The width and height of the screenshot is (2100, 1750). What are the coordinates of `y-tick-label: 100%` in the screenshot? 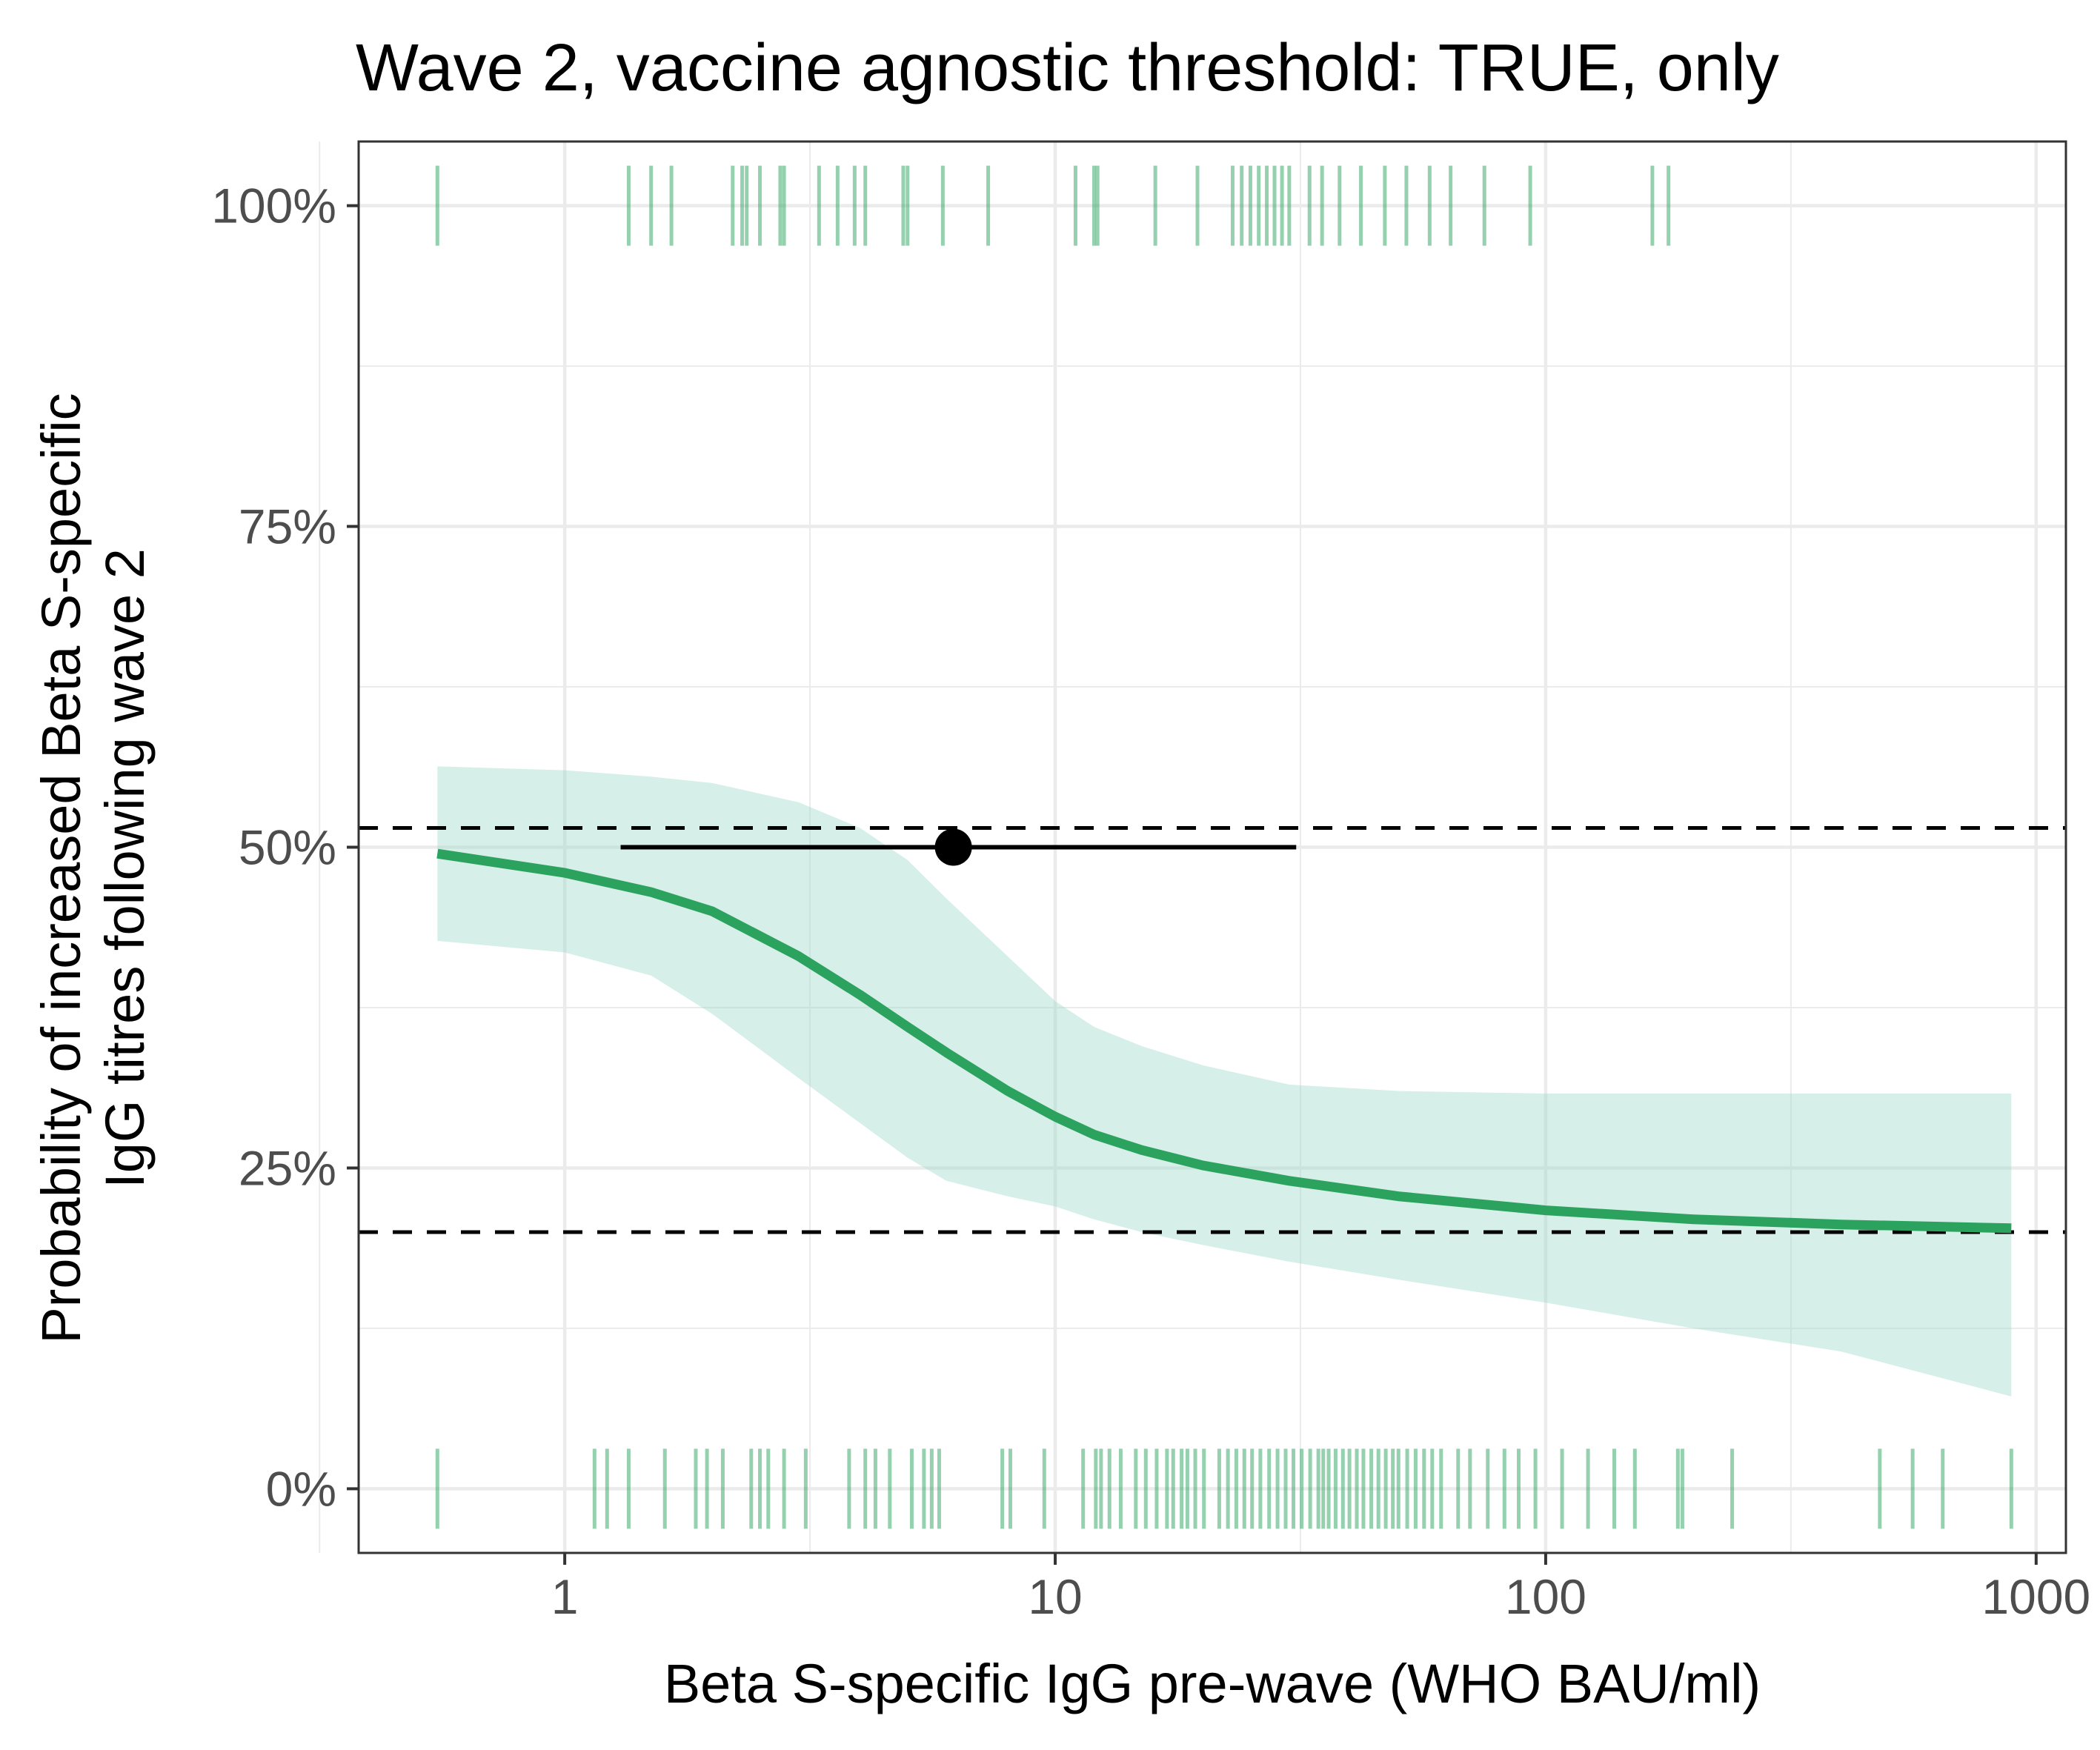 It's located at (274, 206).